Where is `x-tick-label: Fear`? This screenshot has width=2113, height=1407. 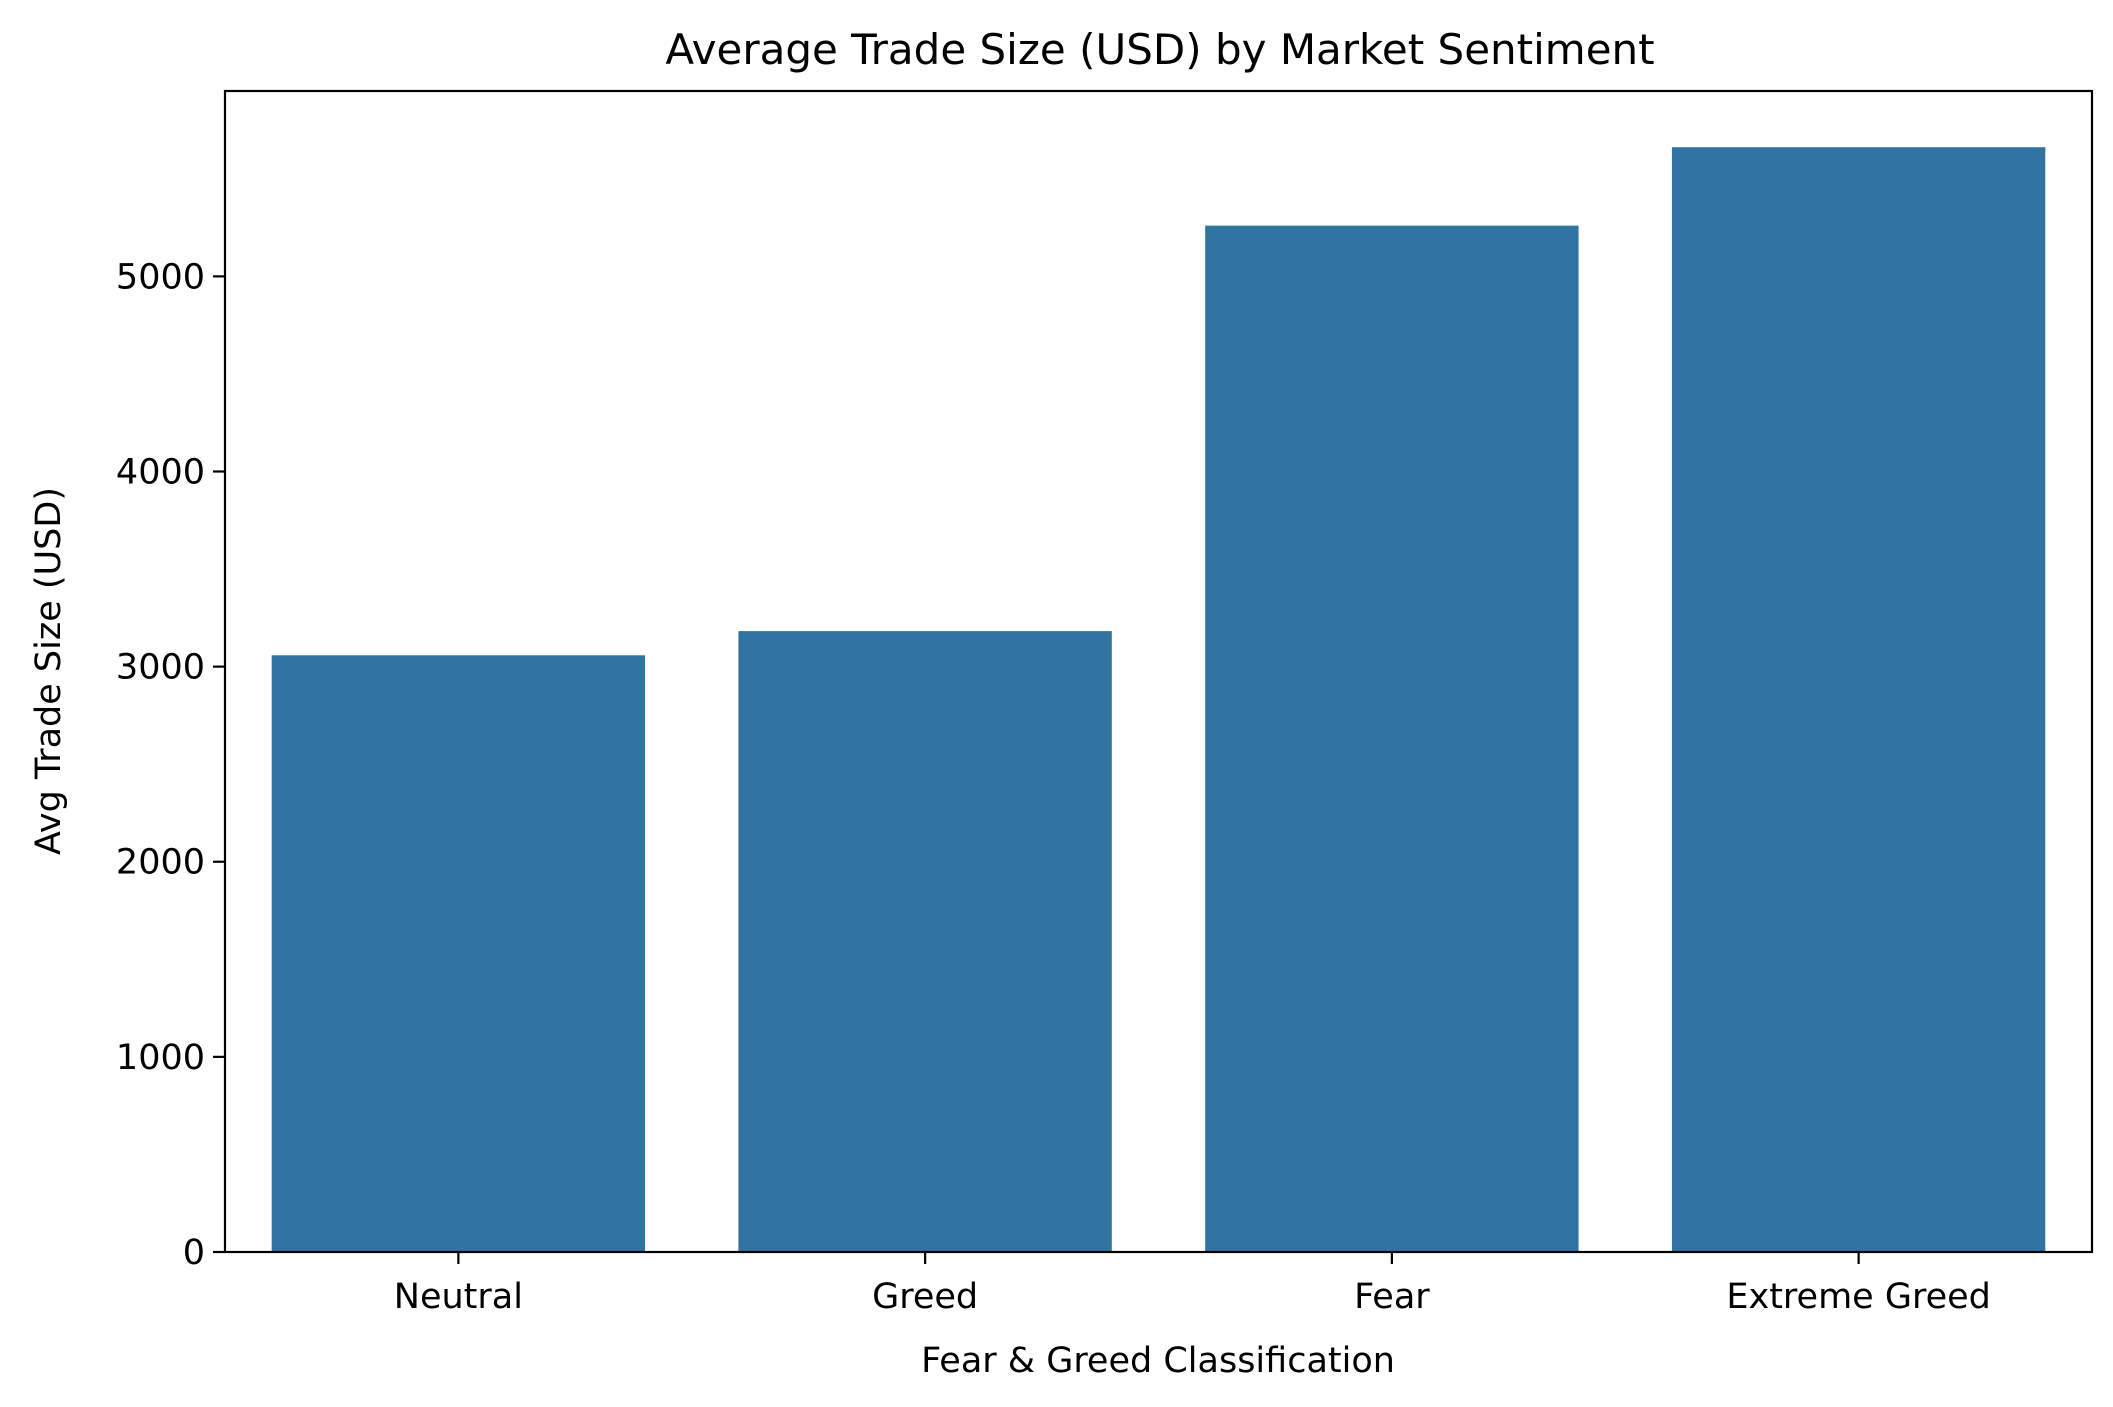
x-tick-label: Fear is located at coordinates (1392, 1297).